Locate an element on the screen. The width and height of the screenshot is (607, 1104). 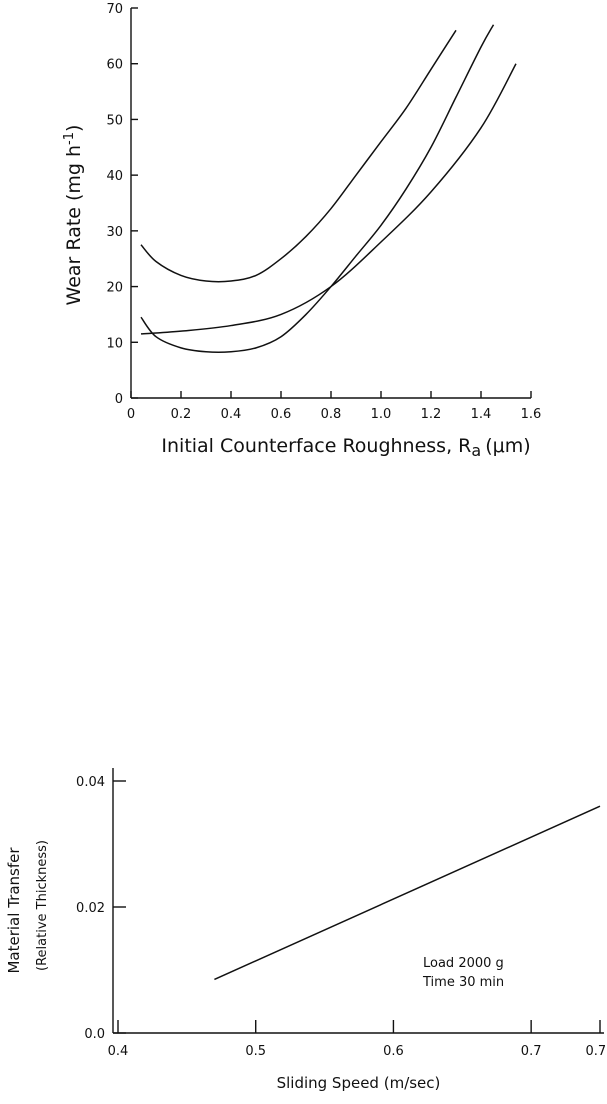
chart1-y-tick-label: 30 is located at coordinates (114, 232).